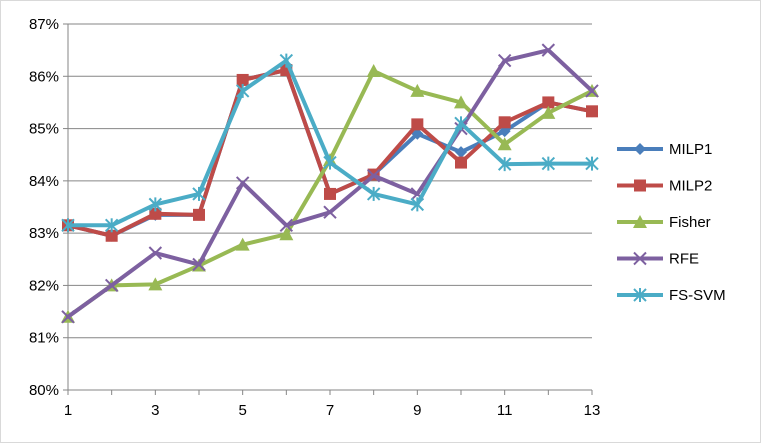 Image resolution: width=761 pixels, height=443 pixels. What do you see at coordinates (658, 259) in the screenshot?
I see `legend-item-rfe: RFE` at bounding box center [658, 259].